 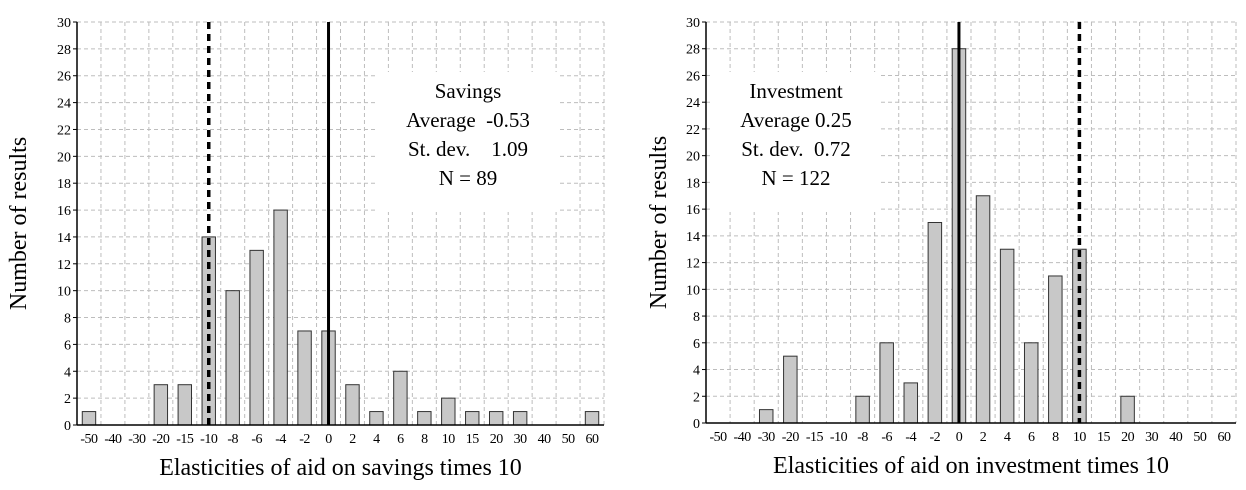 I want to click on y-tick-label: 26, so click(x=64, y=77).